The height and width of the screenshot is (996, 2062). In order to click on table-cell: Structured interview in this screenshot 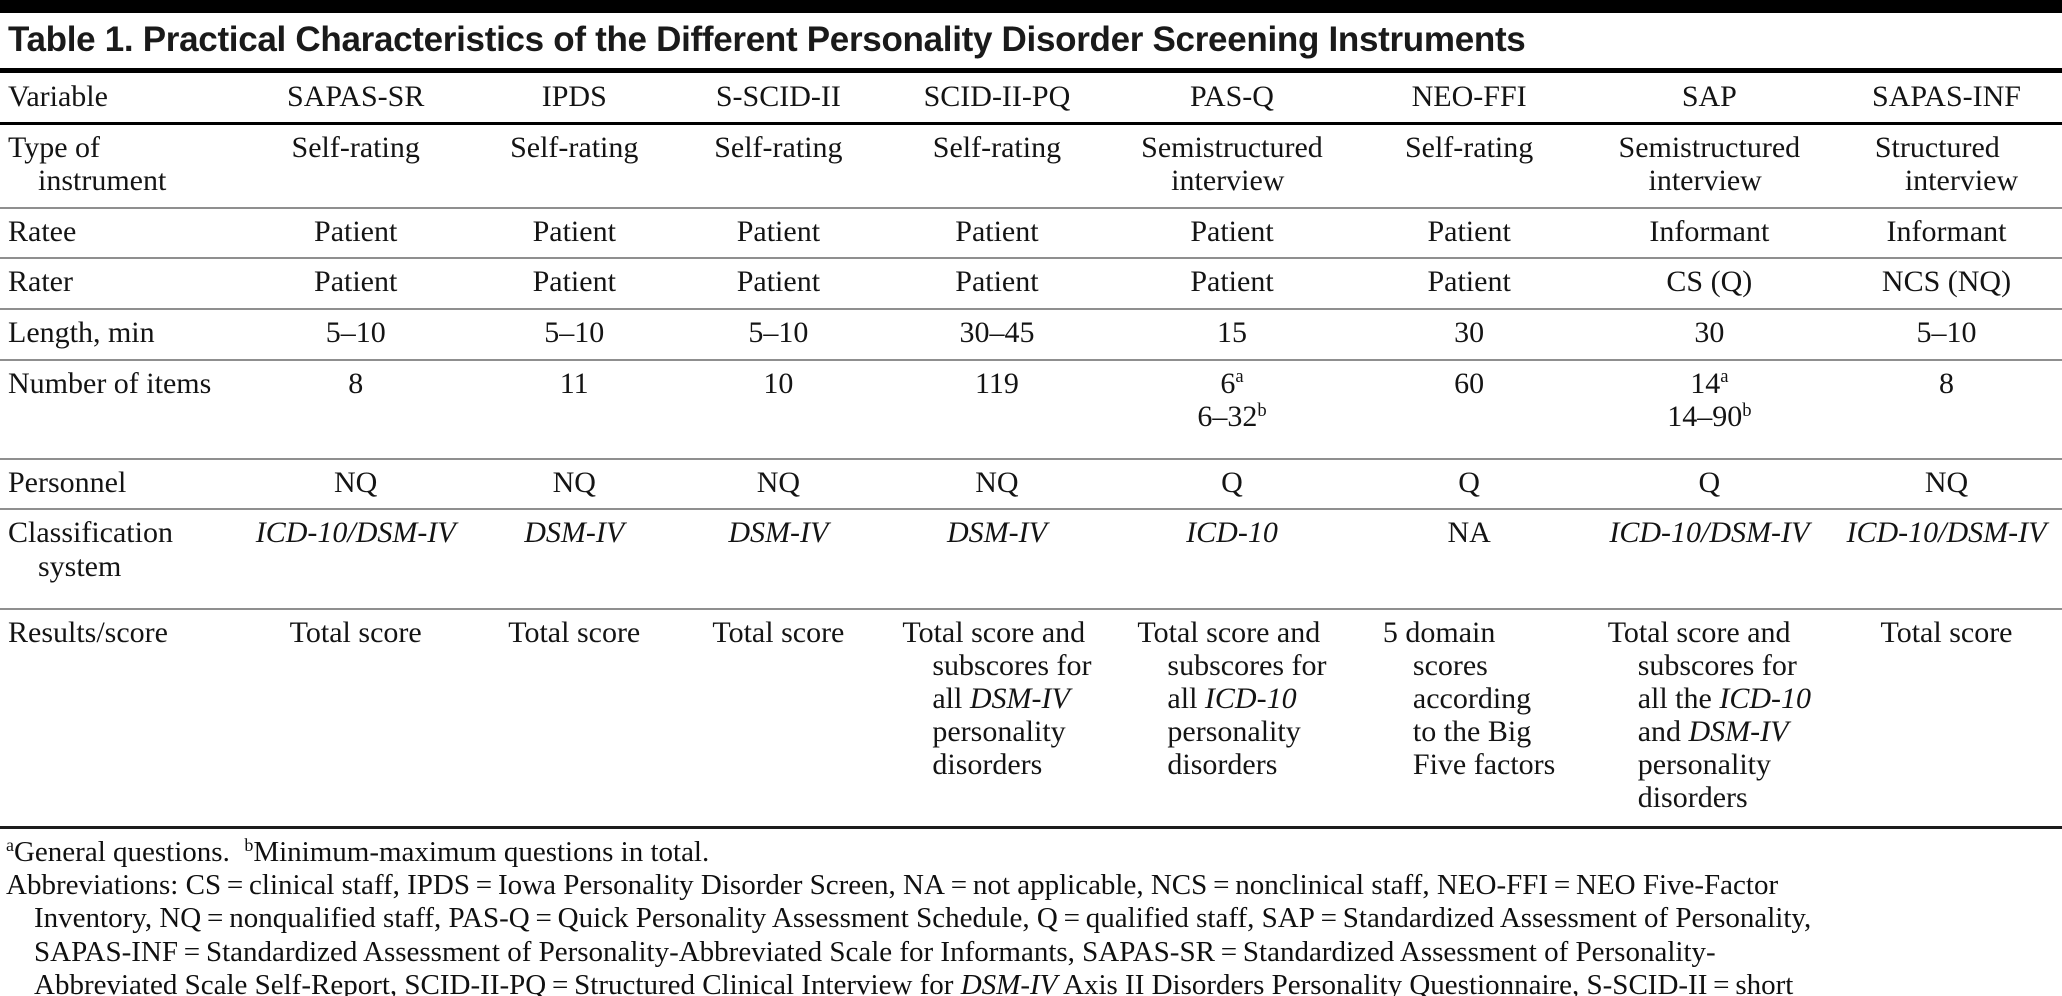, I will do `click(1946, 166)`.